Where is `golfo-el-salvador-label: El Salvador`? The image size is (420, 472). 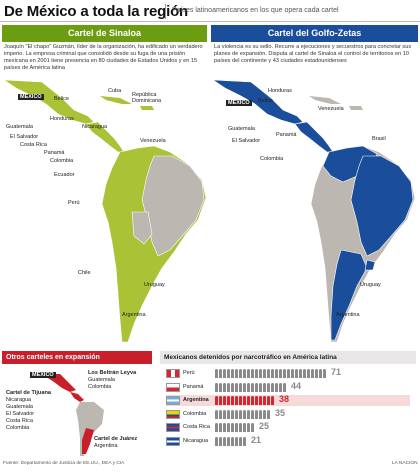 golfo-el-salvador-label: El Salvador is located at coordinates (246, 141).